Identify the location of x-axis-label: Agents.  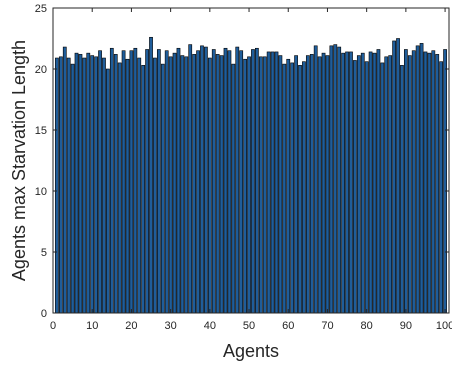
(251, 351).